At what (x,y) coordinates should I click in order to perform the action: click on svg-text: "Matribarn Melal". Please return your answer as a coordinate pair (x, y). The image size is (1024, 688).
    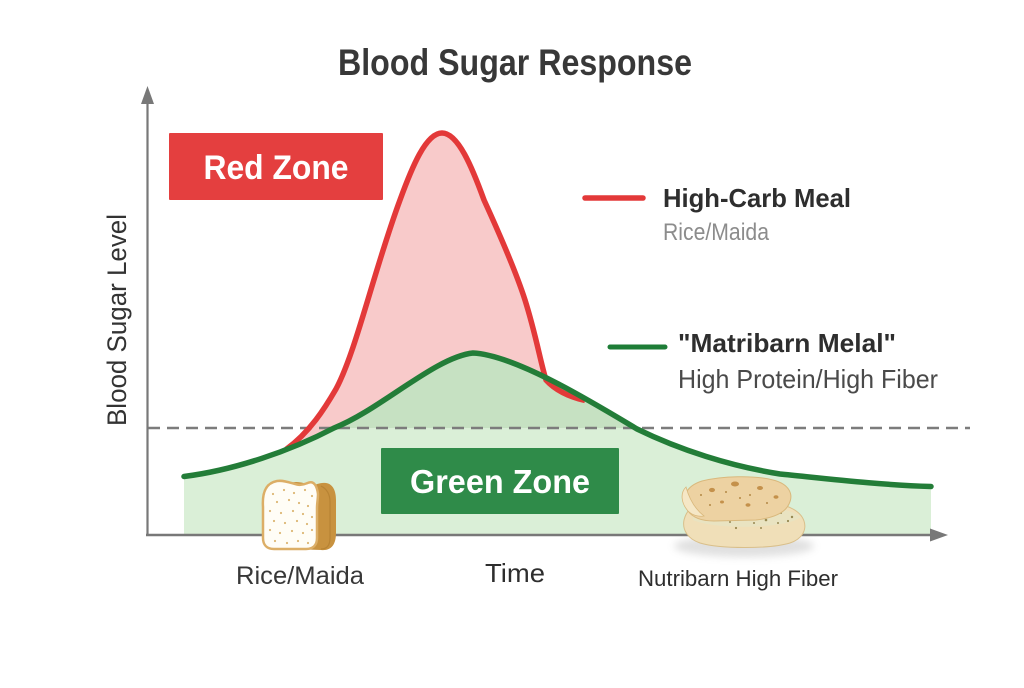
    Looking at the image, I should click on (787, 343).